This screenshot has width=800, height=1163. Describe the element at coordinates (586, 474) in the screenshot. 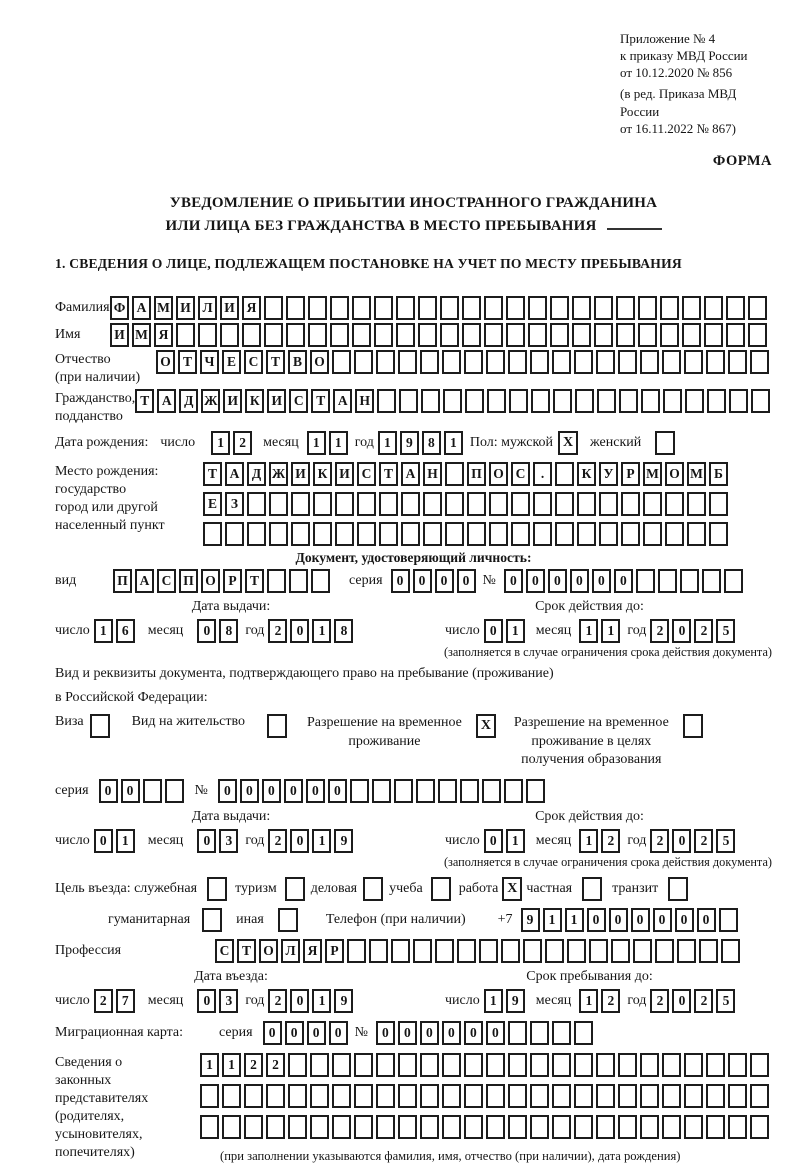

I see `char-cell: К` at that location.